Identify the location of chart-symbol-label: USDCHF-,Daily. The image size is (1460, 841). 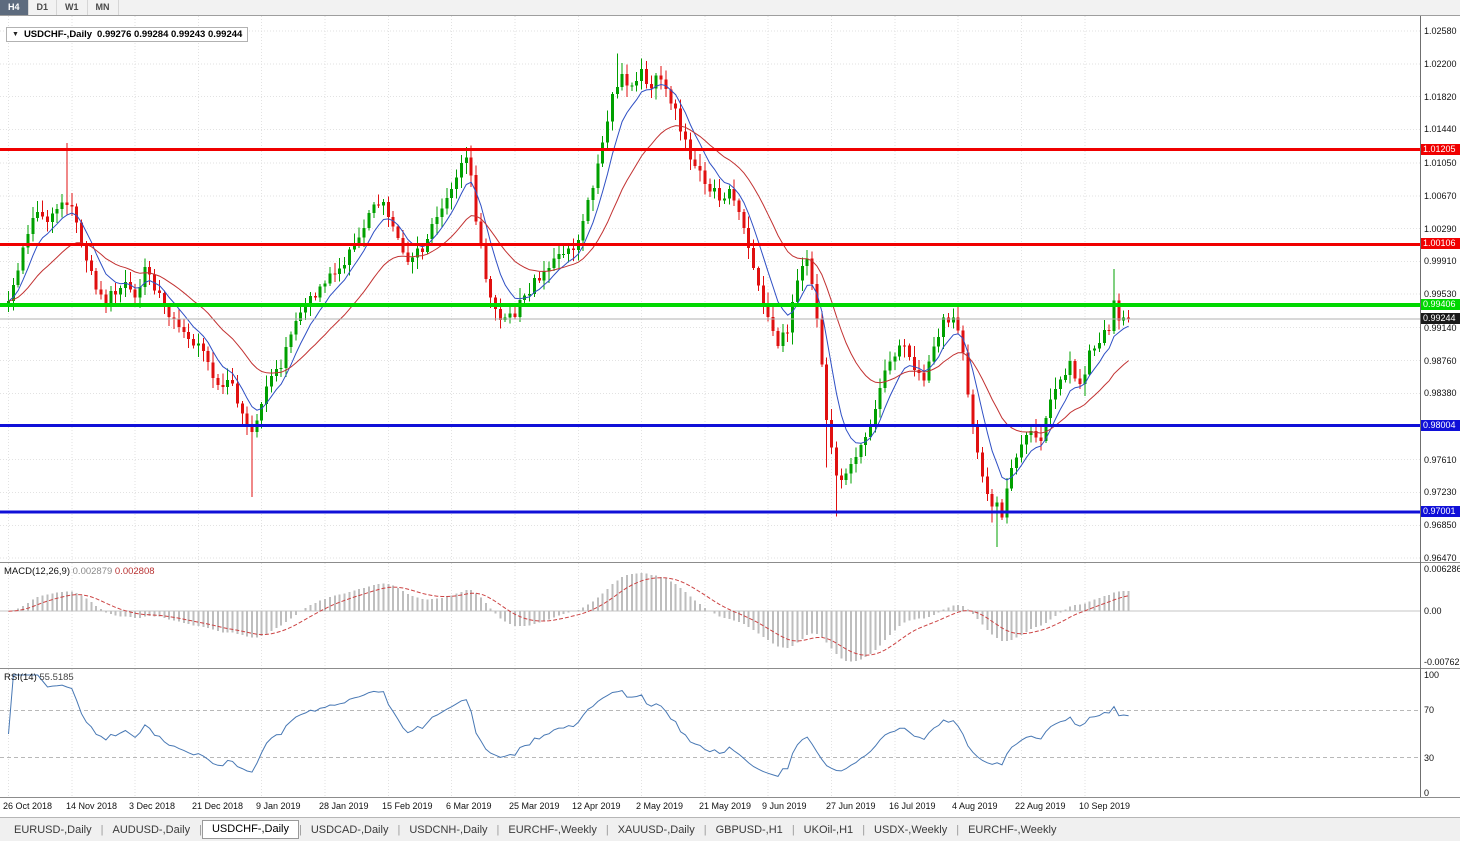
(58, 34).